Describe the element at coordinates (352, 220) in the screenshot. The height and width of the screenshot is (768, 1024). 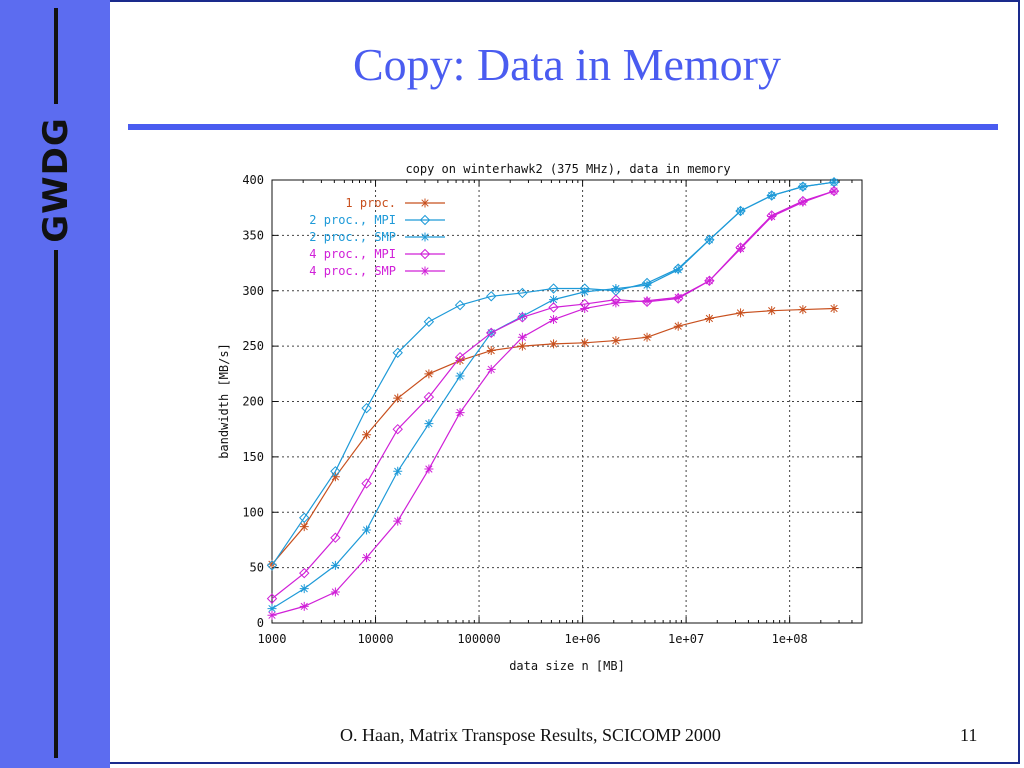
I see `legend-label: 2 proc., MPI` at that location.